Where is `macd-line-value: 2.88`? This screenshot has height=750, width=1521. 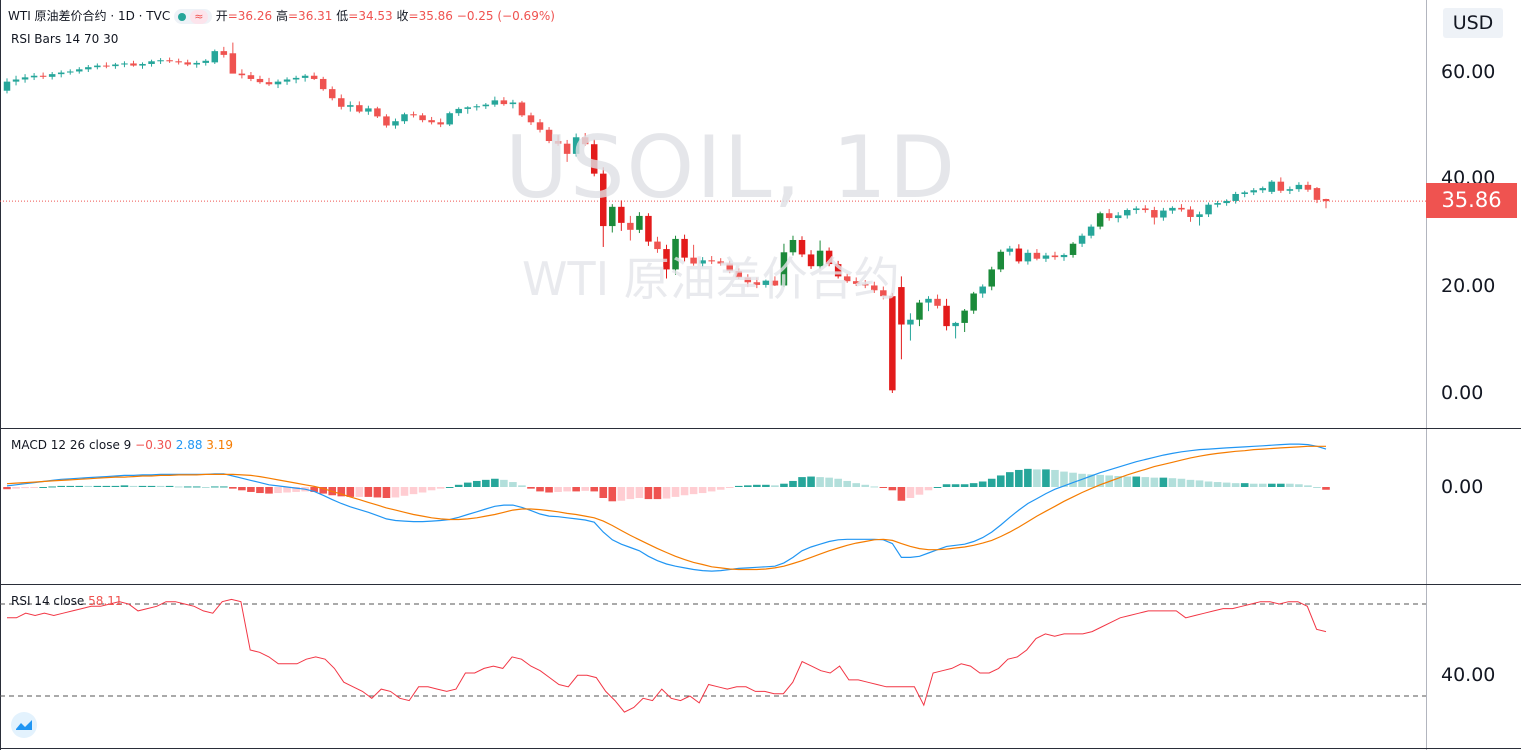 macd-line-value: 2.88 is located at coordinates (189, 445).